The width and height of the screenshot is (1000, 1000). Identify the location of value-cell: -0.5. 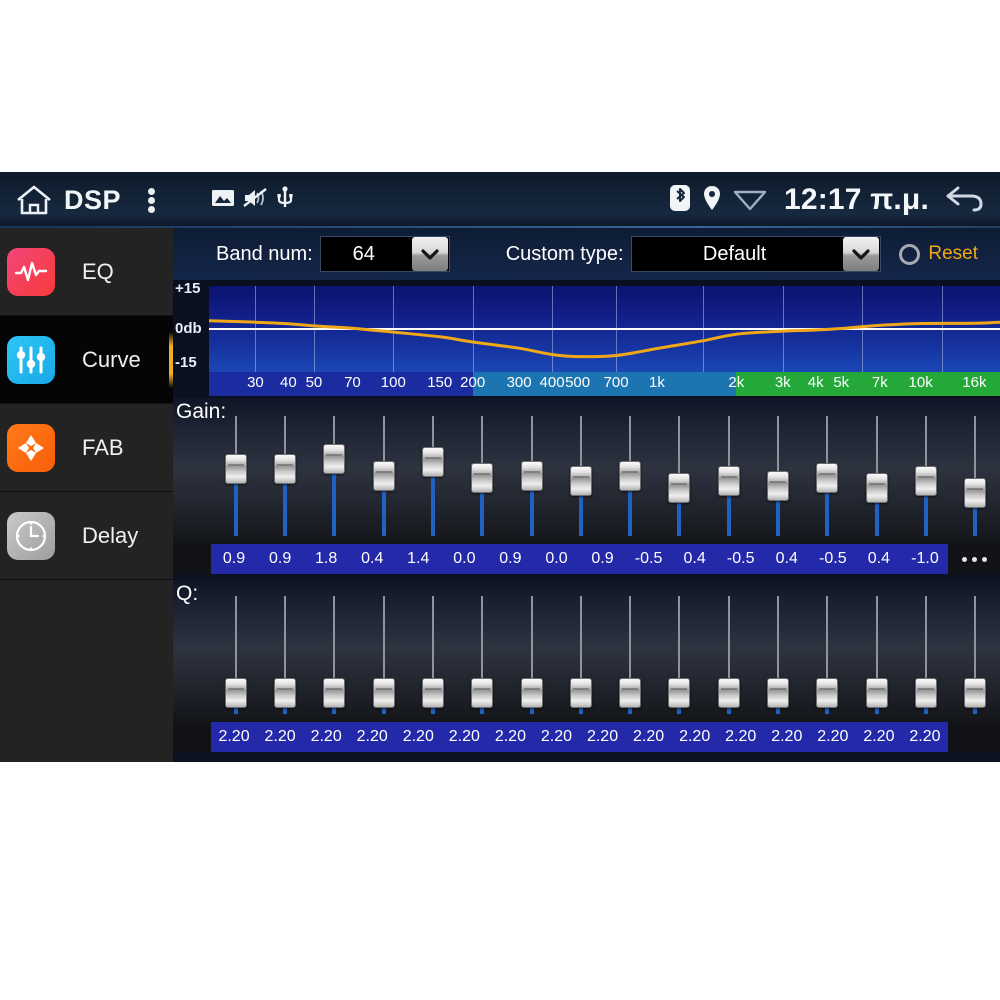
(833, 558).